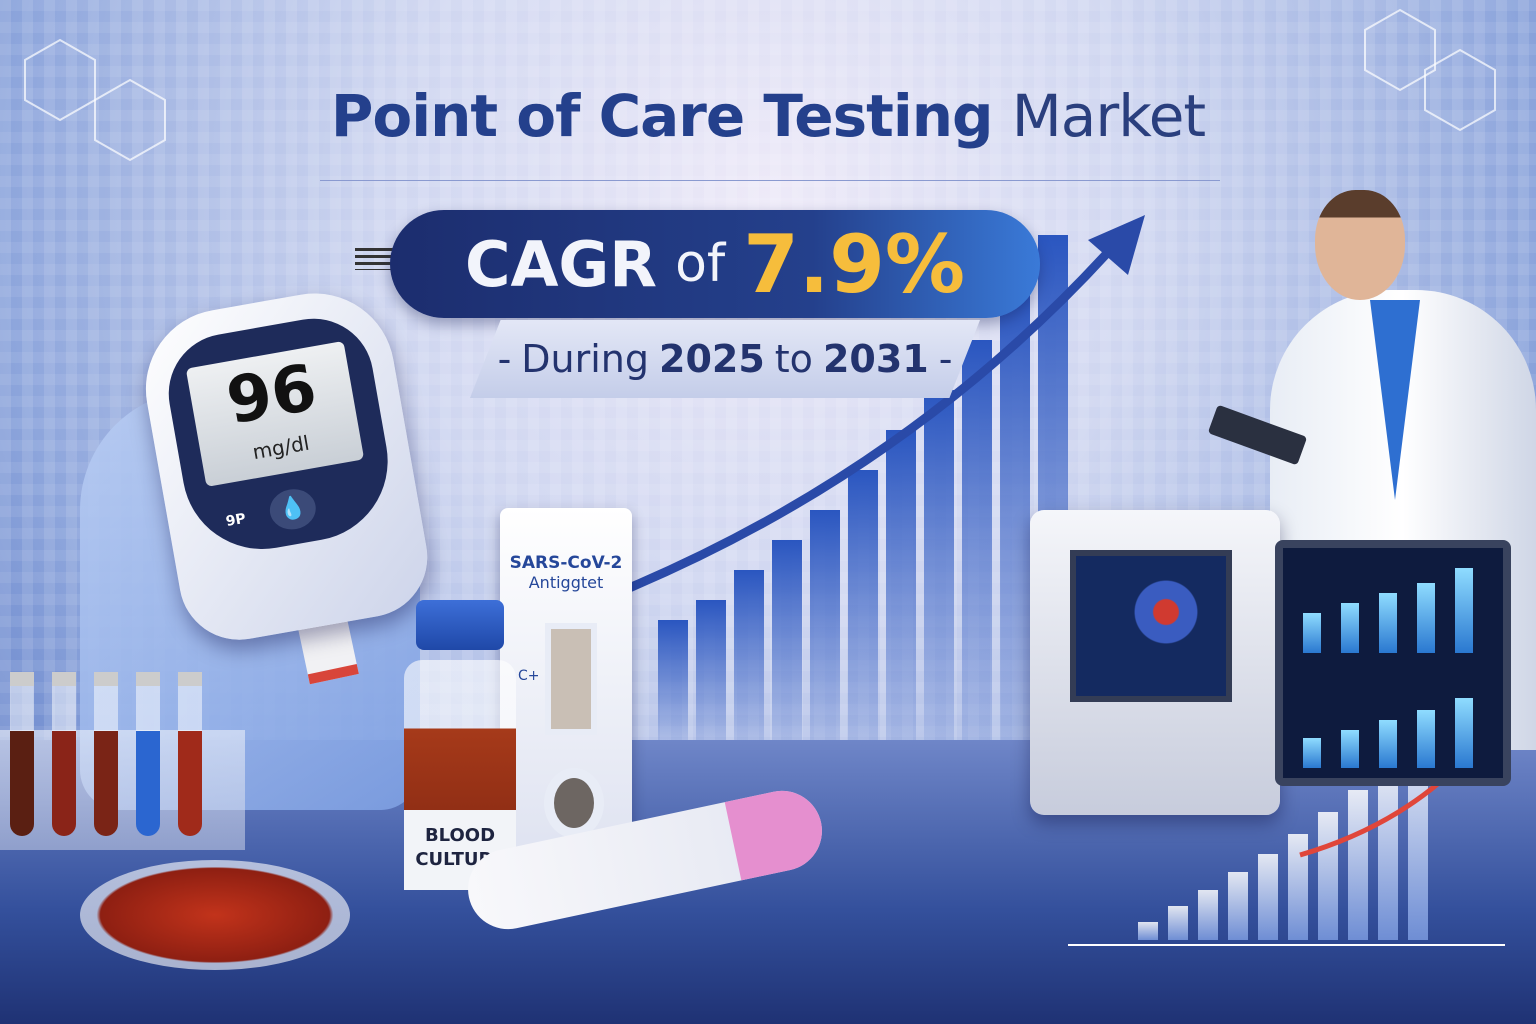  I want to click on page-title: Point of Care Testing Market, so click(768, 116).